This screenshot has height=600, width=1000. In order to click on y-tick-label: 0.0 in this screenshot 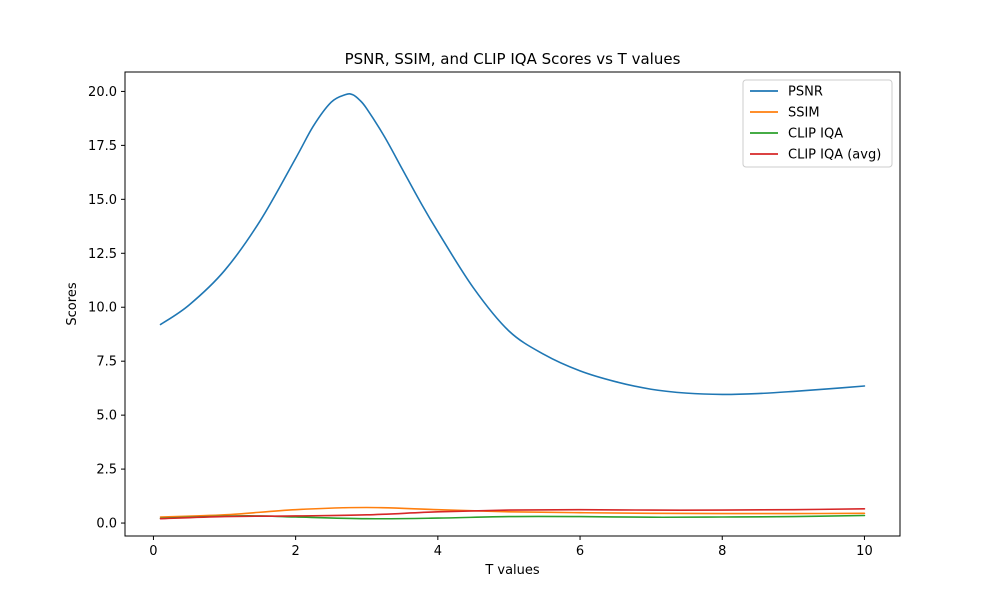, I will do `click(106, 524)`.